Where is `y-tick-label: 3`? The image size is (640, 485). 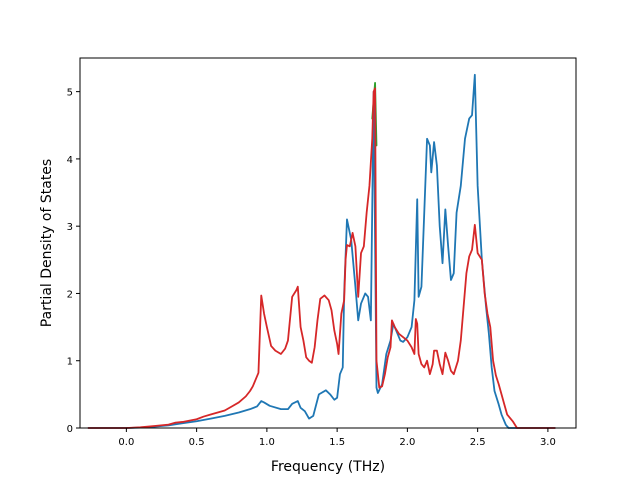
y-tick-label: 3 is located at coordinates (70, 227).